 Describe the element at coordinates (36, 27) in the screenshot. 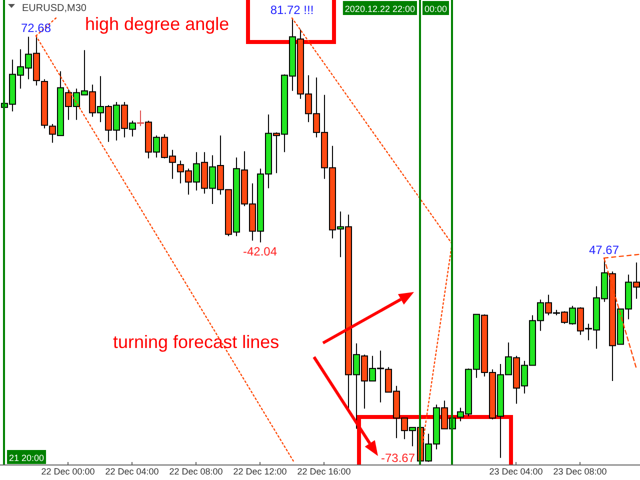

I see `annotation: 72.68` at that location.